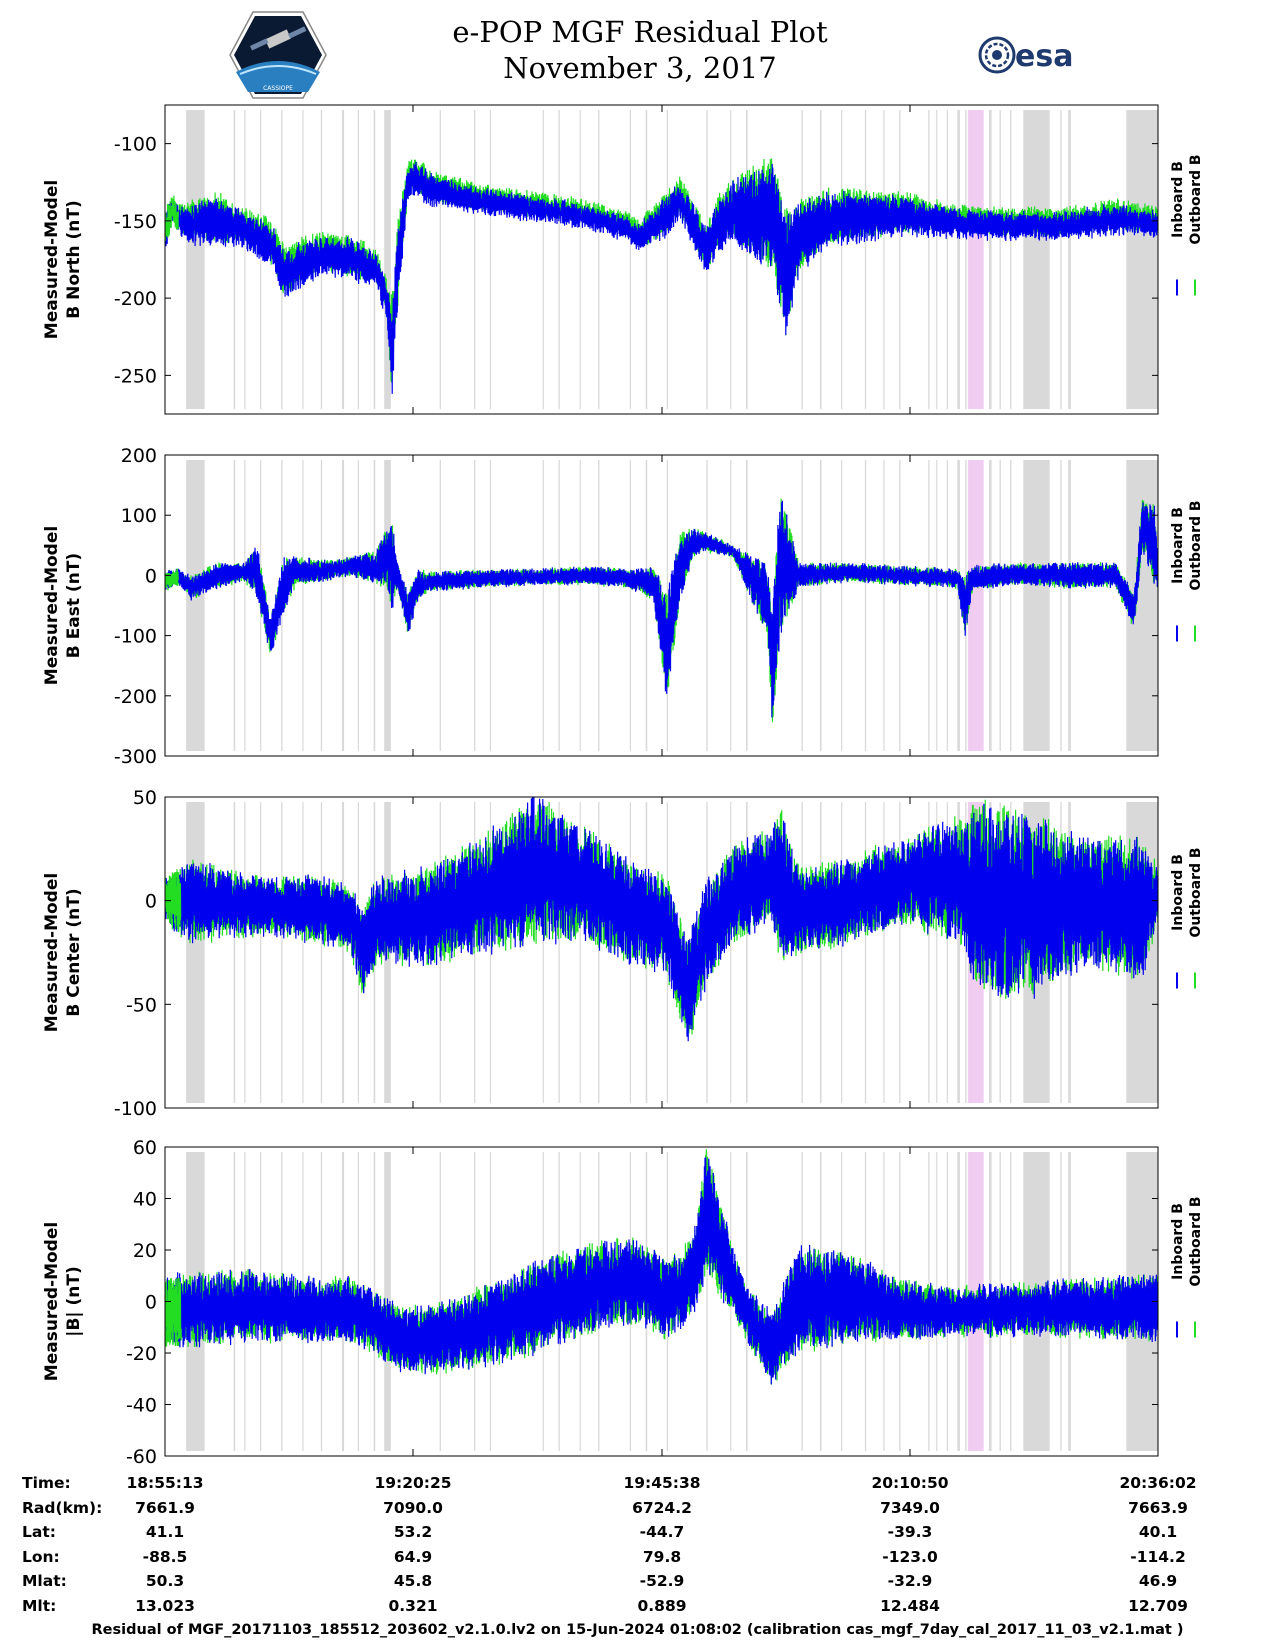 Image resolution: width=1275 pixels, height=1650 pixels. Describe the element at coordinates (135, 376) in the screenshot. I see `y-tick-label: -250` at that location.